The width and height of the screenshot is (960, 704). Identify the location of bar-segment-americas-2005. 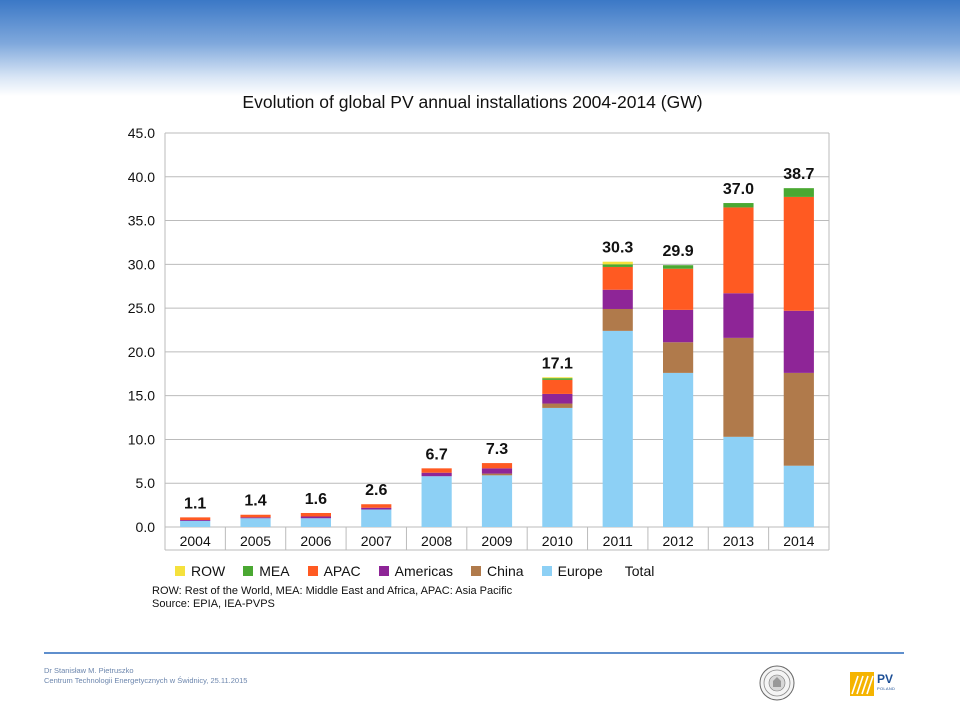
(255, 518).